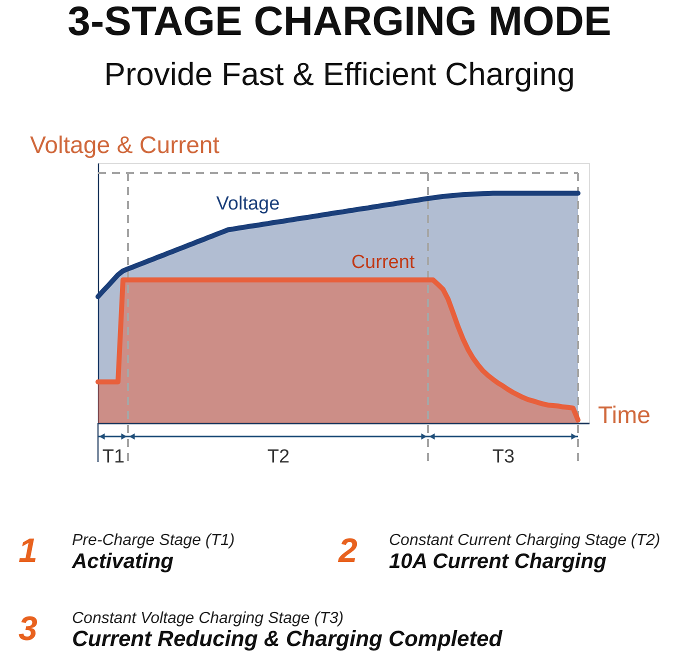 This screenshot has height=657, width=679. Describe the element at coordinates (113, 457) in the screenshot. I see `x-tick-label: T1` at that location.